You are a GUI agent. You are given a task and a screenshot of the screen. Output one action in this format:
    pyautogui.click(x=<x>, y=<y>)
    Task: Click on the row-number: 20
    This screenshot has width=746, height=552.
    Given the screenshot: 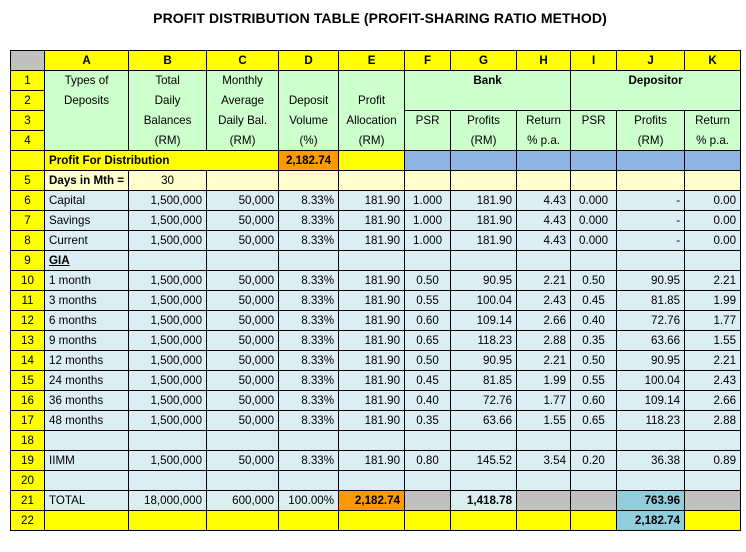 What is the action you would take?
    pyautogui.click(x=27, y=480)
    